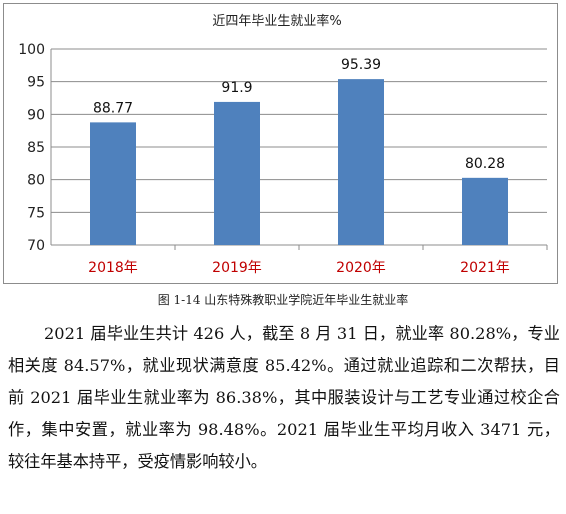 This screenshot has width=566, height=514. Describe the element at coordinates (283, 300) in the screenshot. I see `figure-caption: 图 1-14 山东特殊教职业学院近年毕业生就业率` at that location.